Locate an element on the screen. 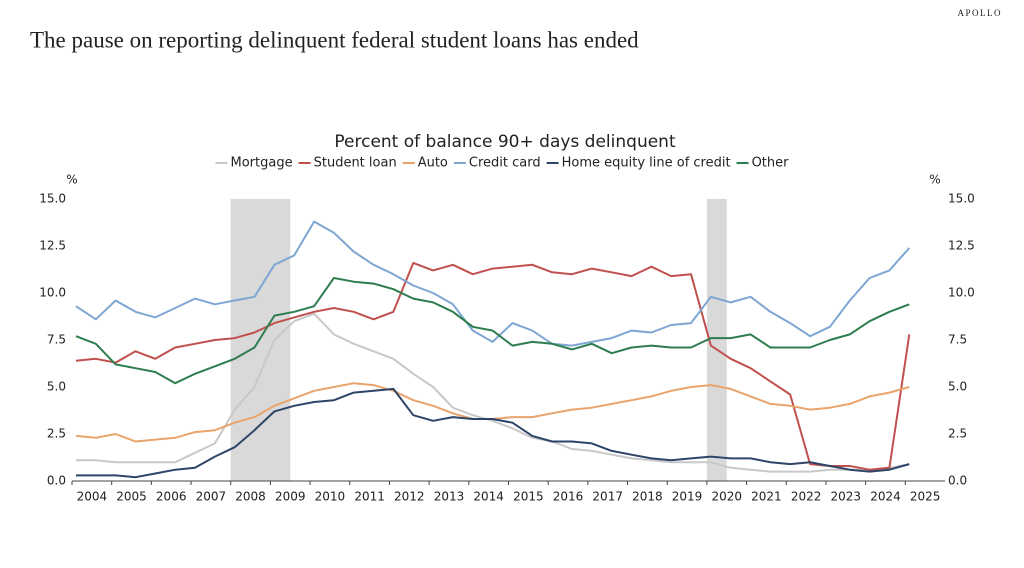 The height and width of the screenshot is (568, 1024). y-unit: % is located at coordinates (71, 180).